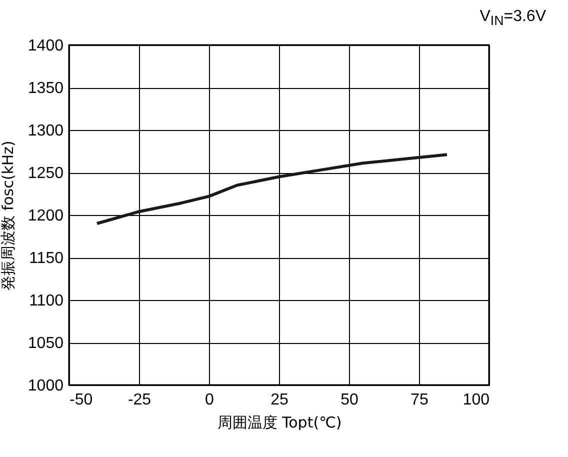 The height and width of the screenshot is (457, 568). Describe the element at coordinates (46, 301) in the screenshot. I see `y-tick-label: 1100` at that location.